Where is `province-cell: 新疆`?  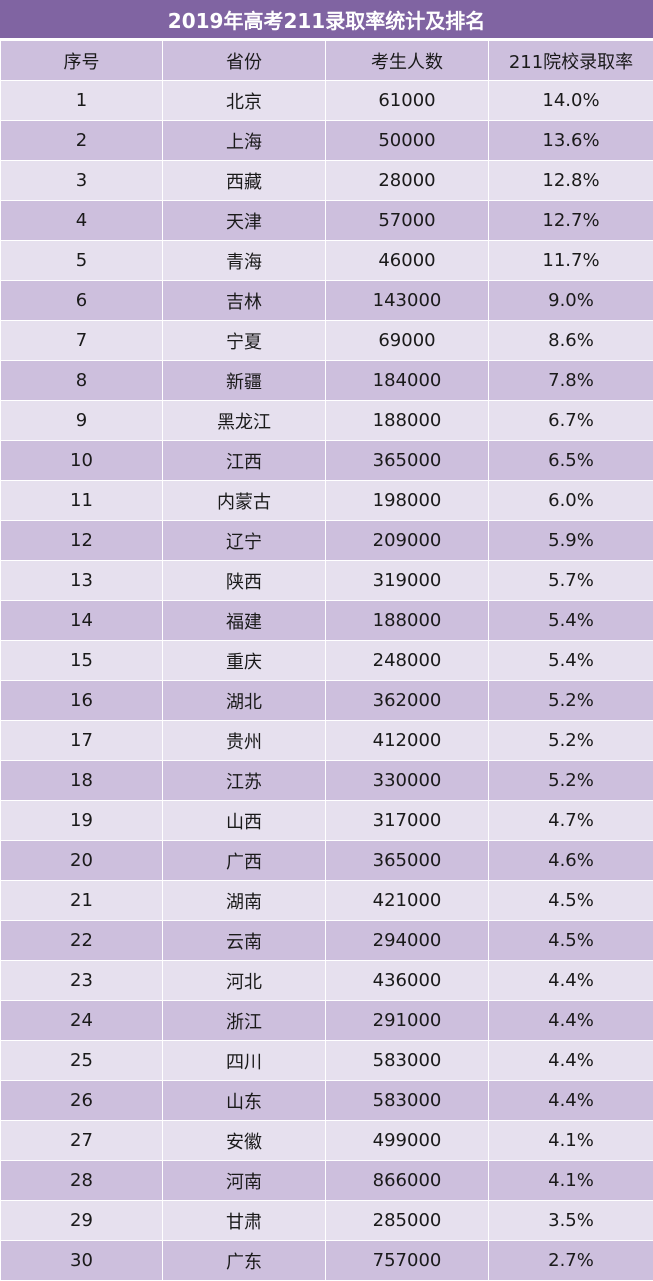 province-cell: 新疆 is located at coordinates (244, 380).